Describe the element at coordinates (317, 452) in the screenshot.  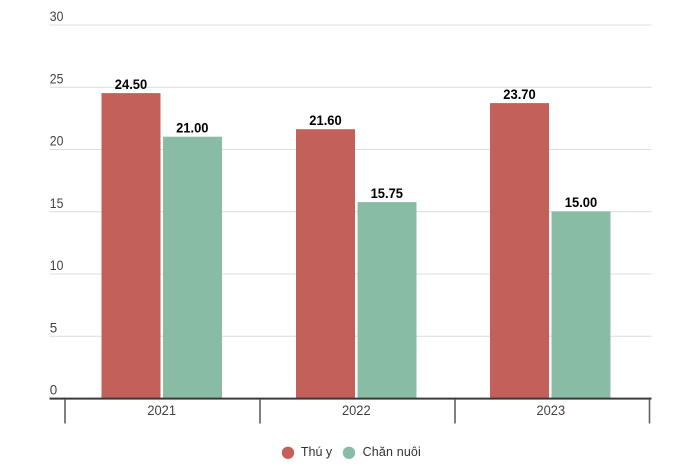
I see `svg-text: Thú y` at that location.